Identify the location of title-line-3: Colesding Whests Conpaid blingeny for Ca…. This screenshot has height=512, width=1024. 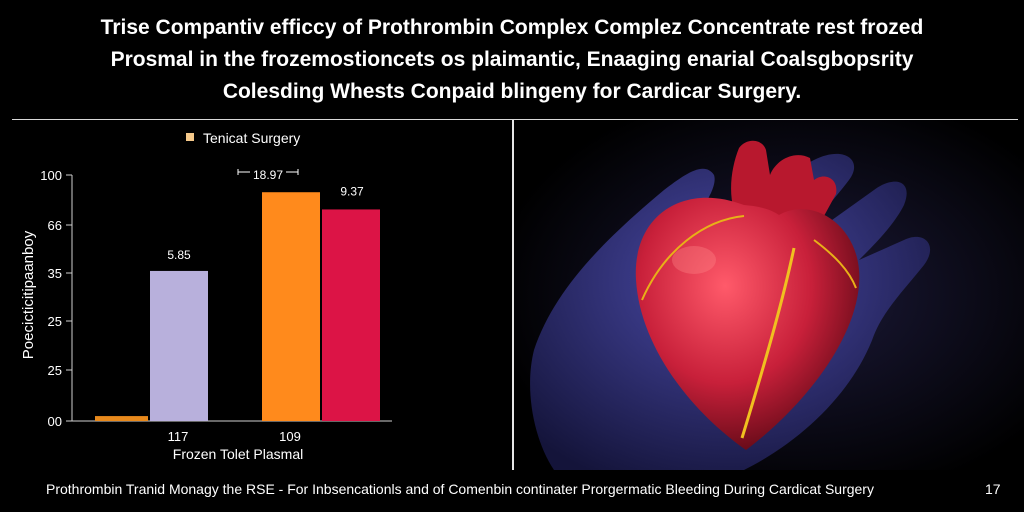
(512, 91).